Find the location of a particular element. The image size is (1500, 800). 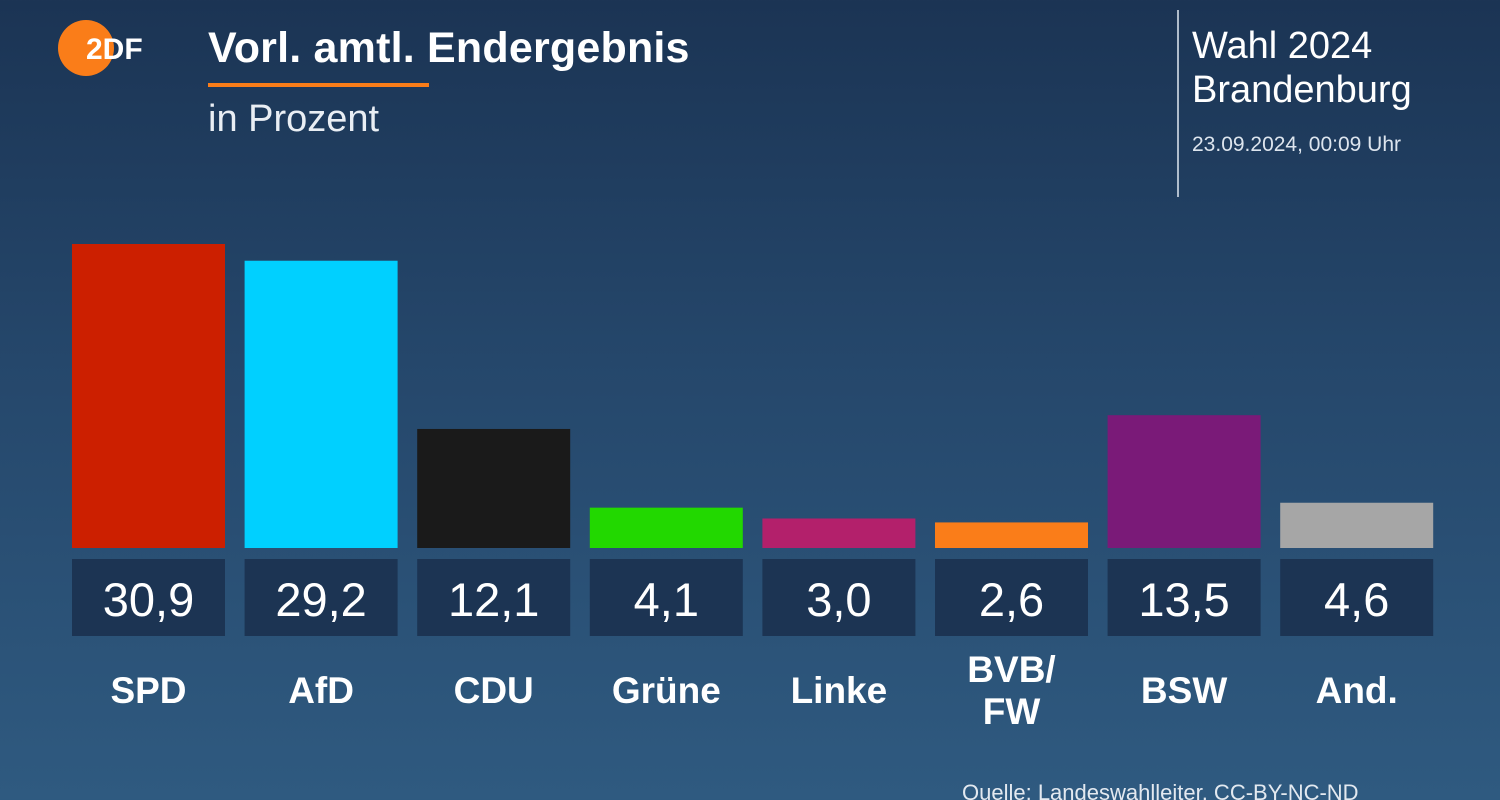

bar-bvb-fw is located at coordinates (1011, 535).